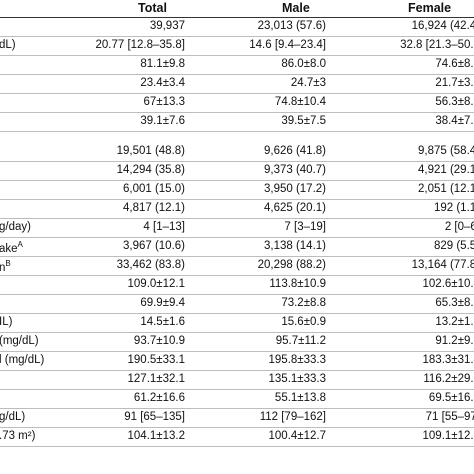  What do you see at coordinates (153, 246) in the screenshot?
I see `cell-total: 3,967 (10.6)` at bounding box center [153, 246].